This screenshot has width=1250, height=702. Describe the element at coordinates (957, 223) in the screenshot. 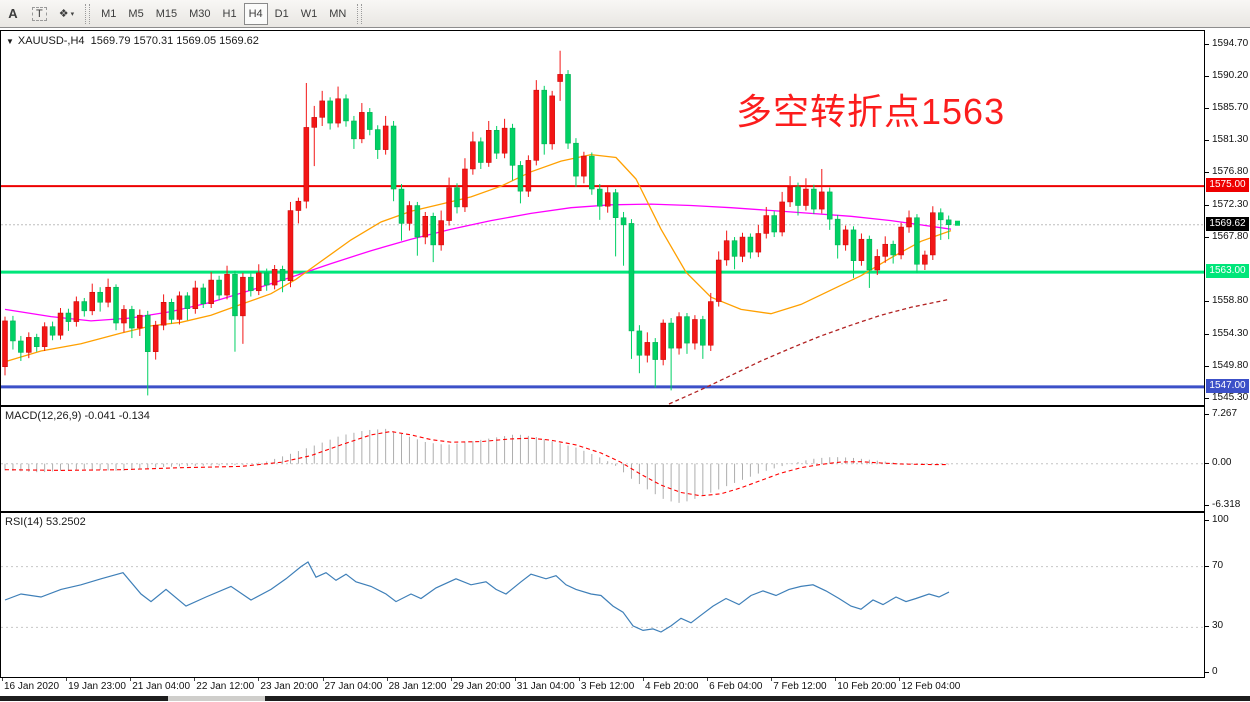

I see `current-bar-marker` at that location.